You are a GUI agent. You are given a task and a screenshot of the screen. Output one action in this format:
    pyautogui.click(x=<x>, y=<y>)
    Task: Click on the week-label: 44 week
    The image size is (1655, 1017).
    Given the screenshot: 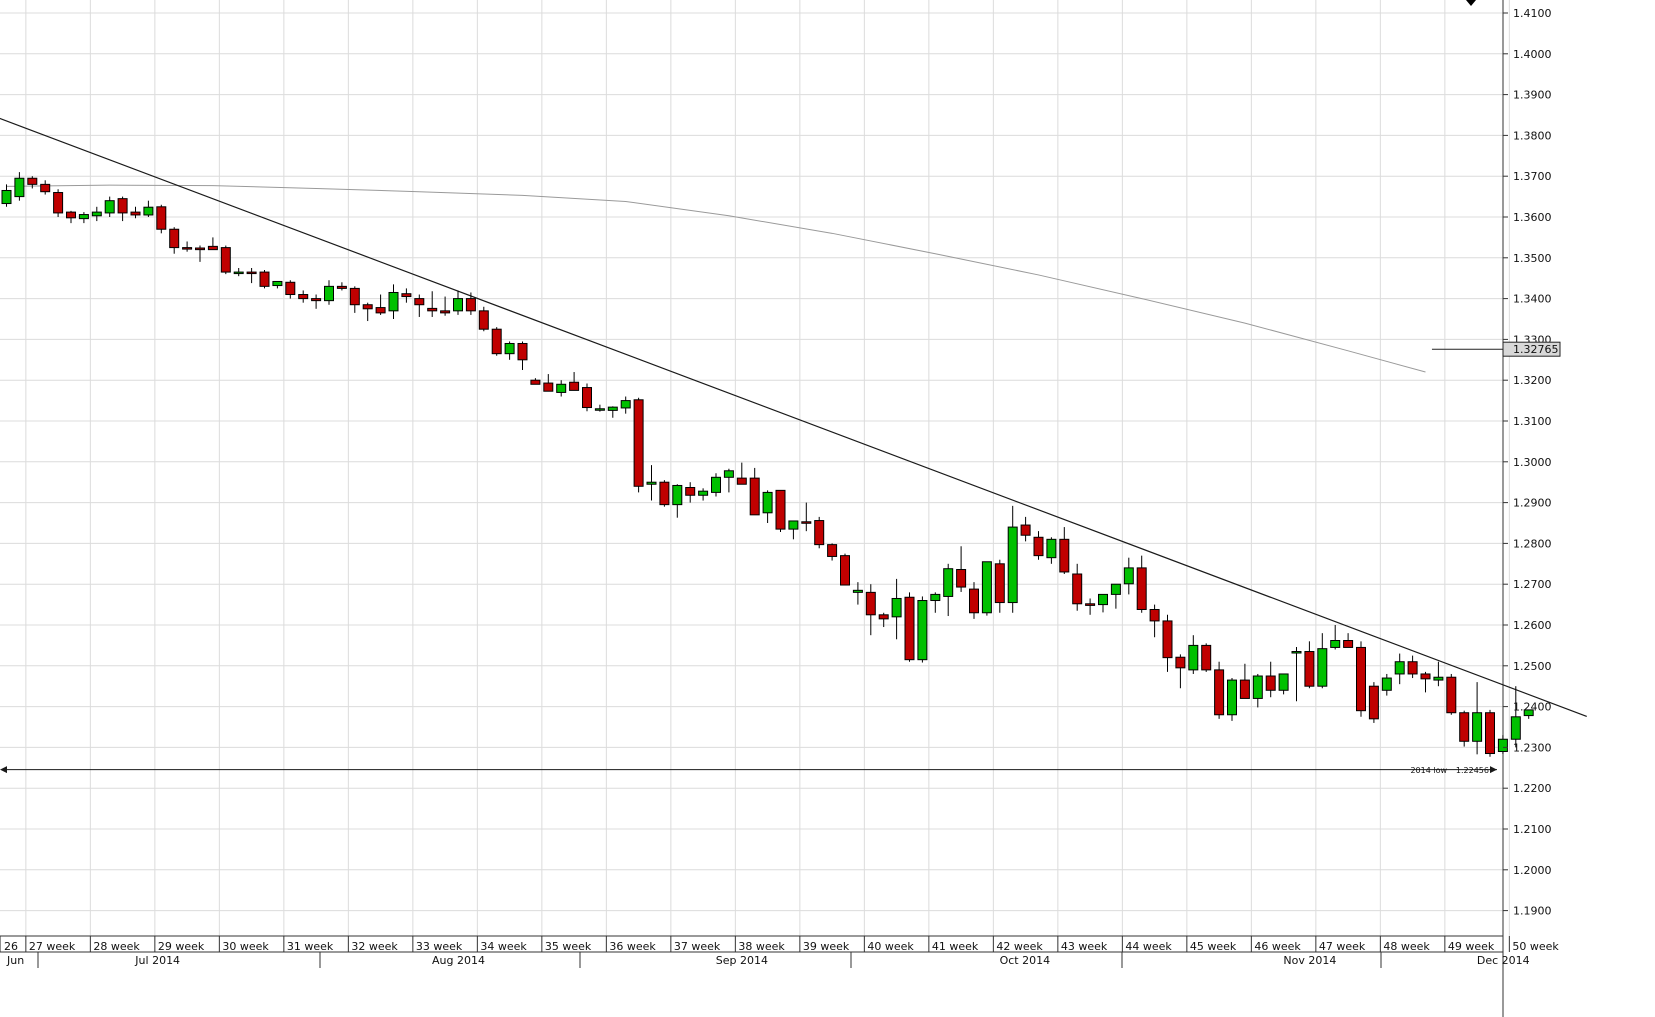 What is the action you would take?
    pyautogui.click(x=1148, y=946)
    